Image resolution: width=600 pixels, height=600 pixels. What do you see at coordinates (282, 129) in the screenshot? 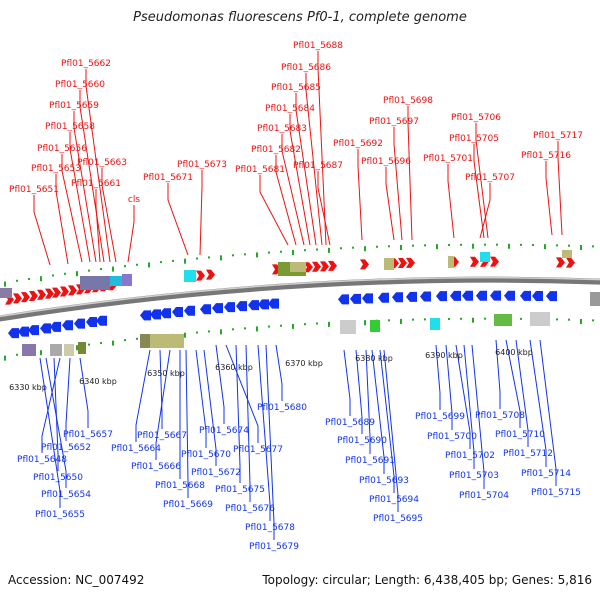
I see `top-gene-label: Pfl01_5683` at bounding box center [282, 129].